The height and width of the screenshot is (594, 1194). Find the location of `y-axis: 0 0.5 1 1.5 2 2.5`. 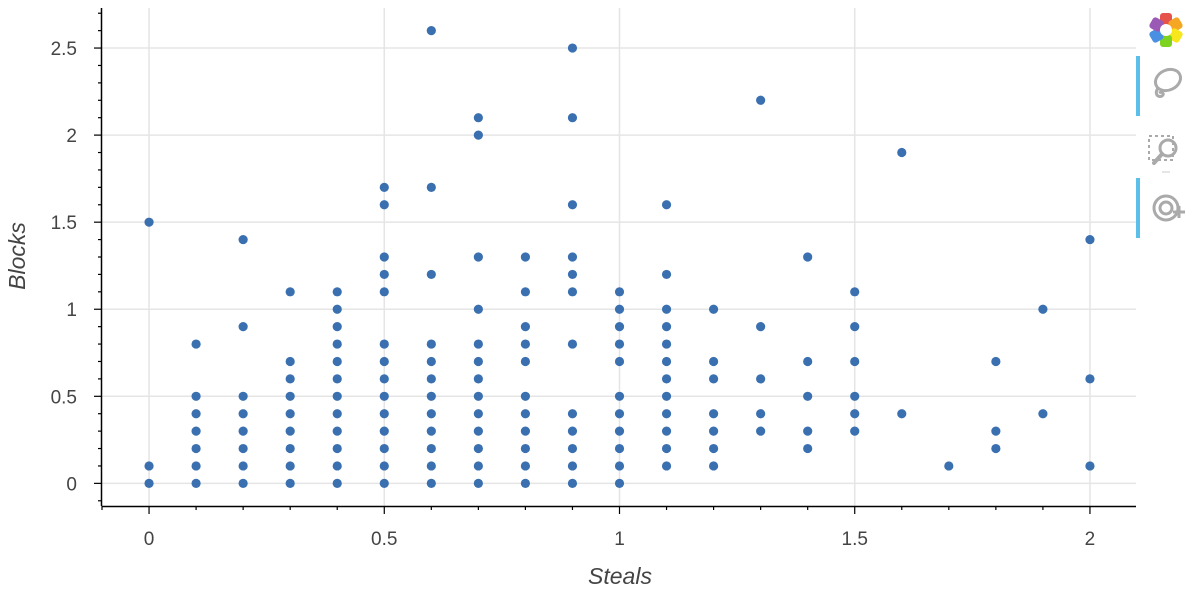

y-axis: 0 0.5 1 1.5 2 2.5 is located at coordinates (77, 257).